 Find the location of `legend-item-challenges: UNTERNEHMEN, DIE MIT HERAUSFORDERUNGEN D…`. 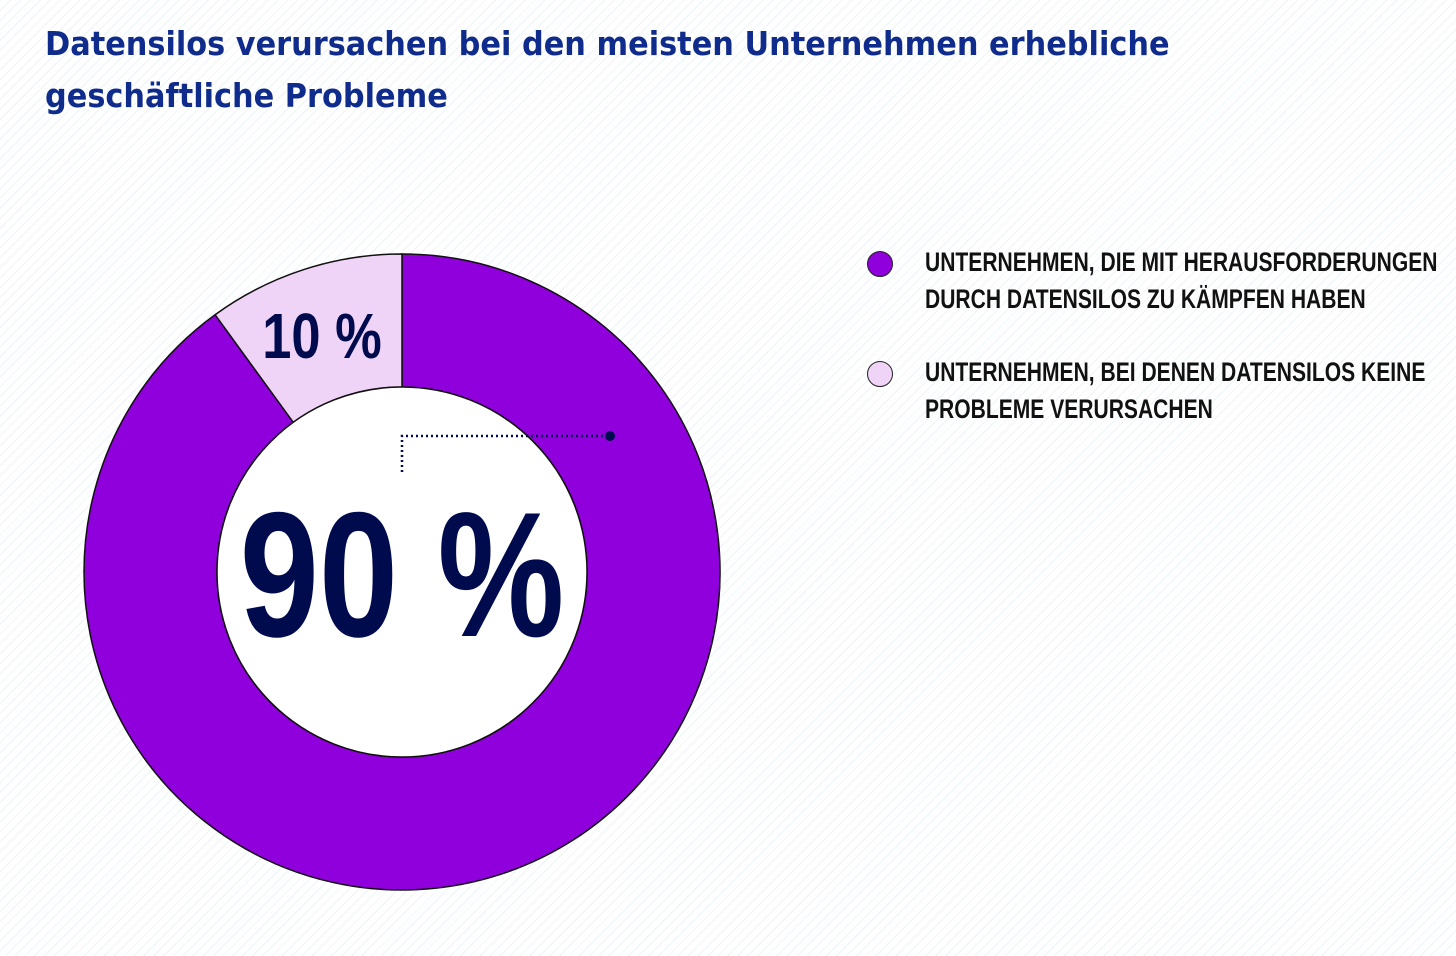

legend-item-challenges: UNTERNEHMEN, DIE MIT HERAUSFORDERUNGEN D… is located at coordinates (1155, 281).